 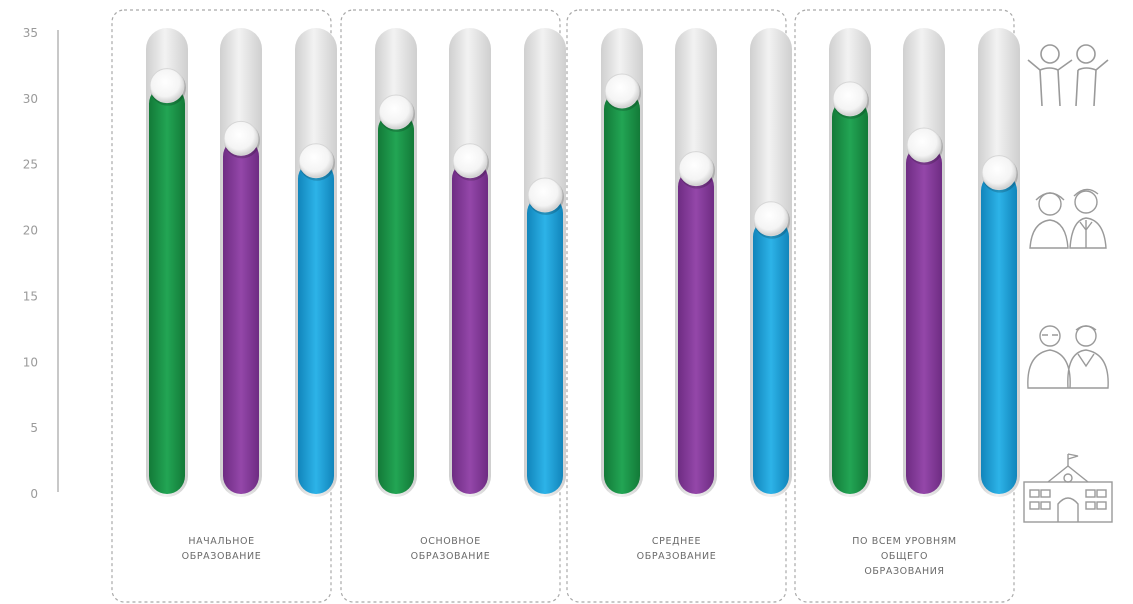 I want to click on students-icon, so click(x=1068, y=354).